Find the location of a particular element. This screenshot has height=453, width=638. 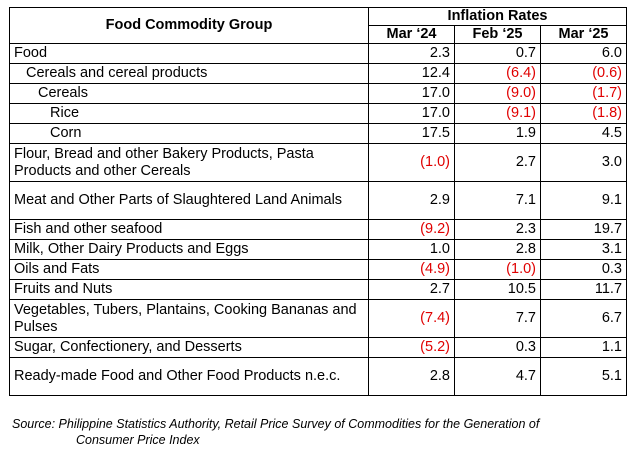

table-row: Rice 17.0 (9.1) (1.8) is located at coordinates (318, 113).